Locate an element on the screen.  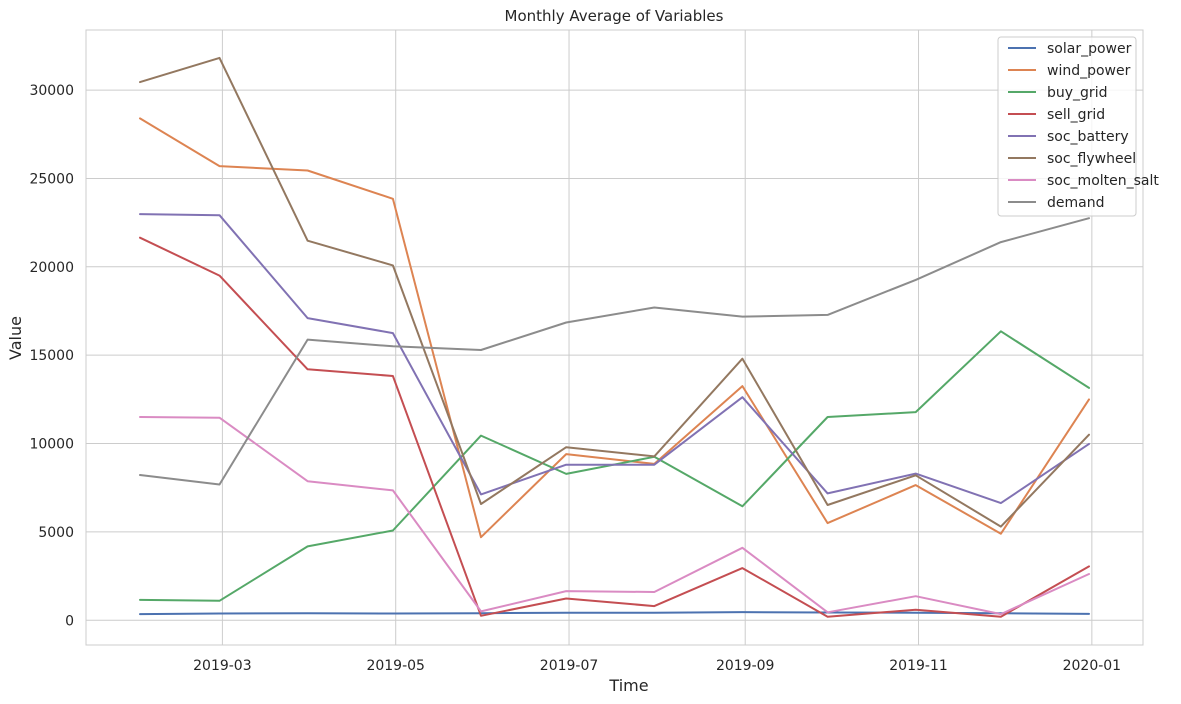
y-tick-label: 30000 is located at coordinates (51, 91).